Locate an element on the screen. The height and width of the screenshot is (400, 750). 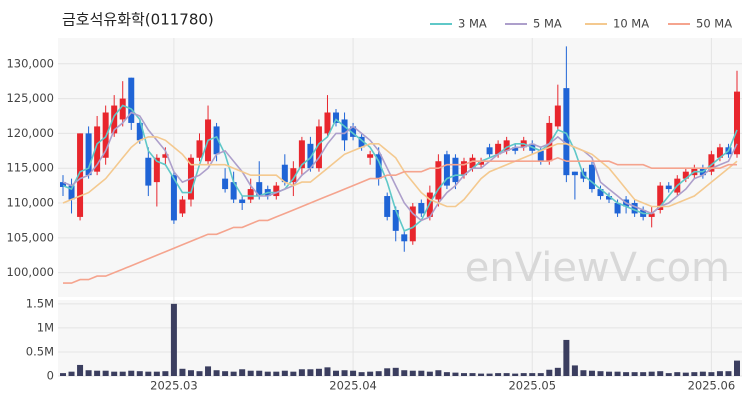
y-tick-label: 1M is located at coordinates (45, 327).